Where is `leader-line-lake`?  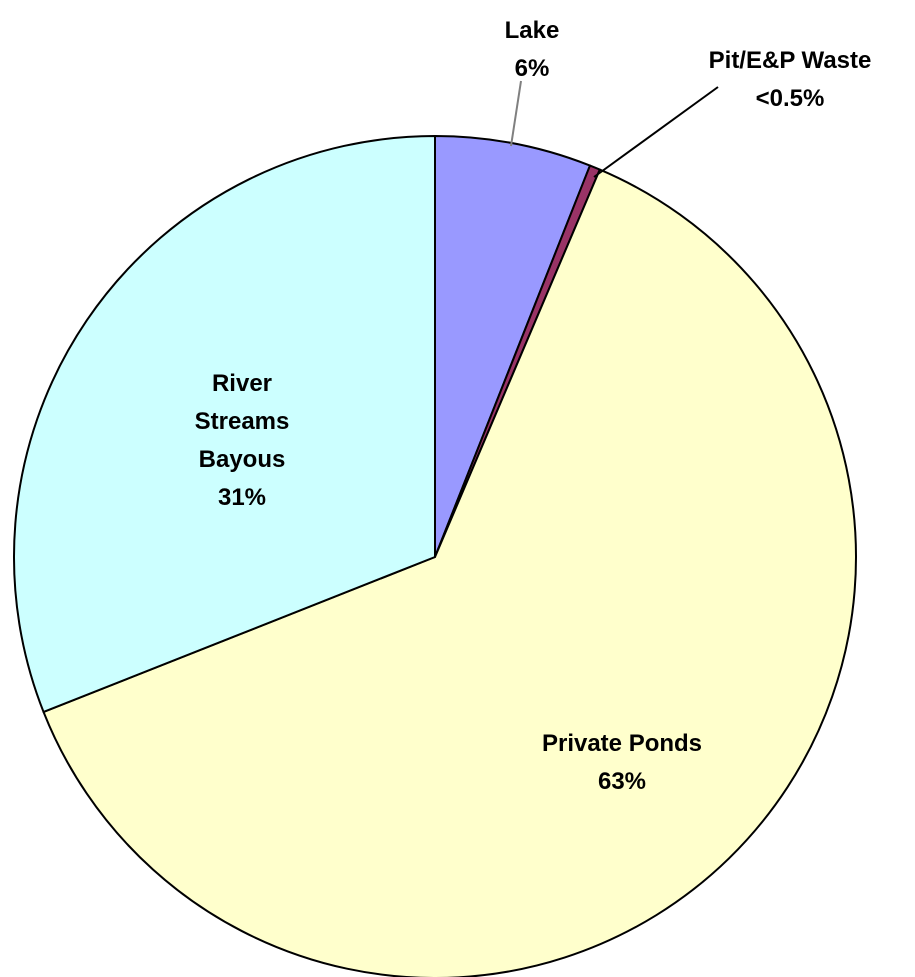
leader-line-lake is located at coordinates (516, 113).